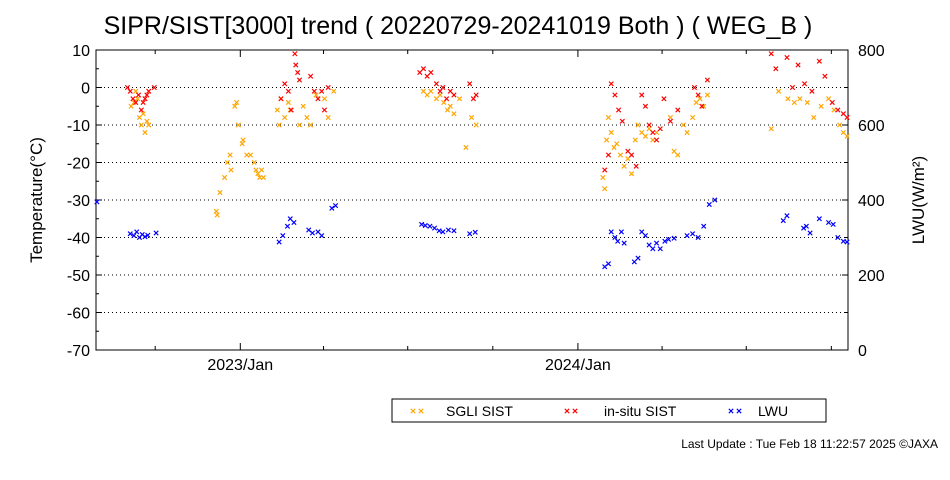 The height and width of the screenshot is (480, 950). Describe the element at coordinates (640, 411) in the screenshot. I see `legend-label: in-situ SIST` at that location.